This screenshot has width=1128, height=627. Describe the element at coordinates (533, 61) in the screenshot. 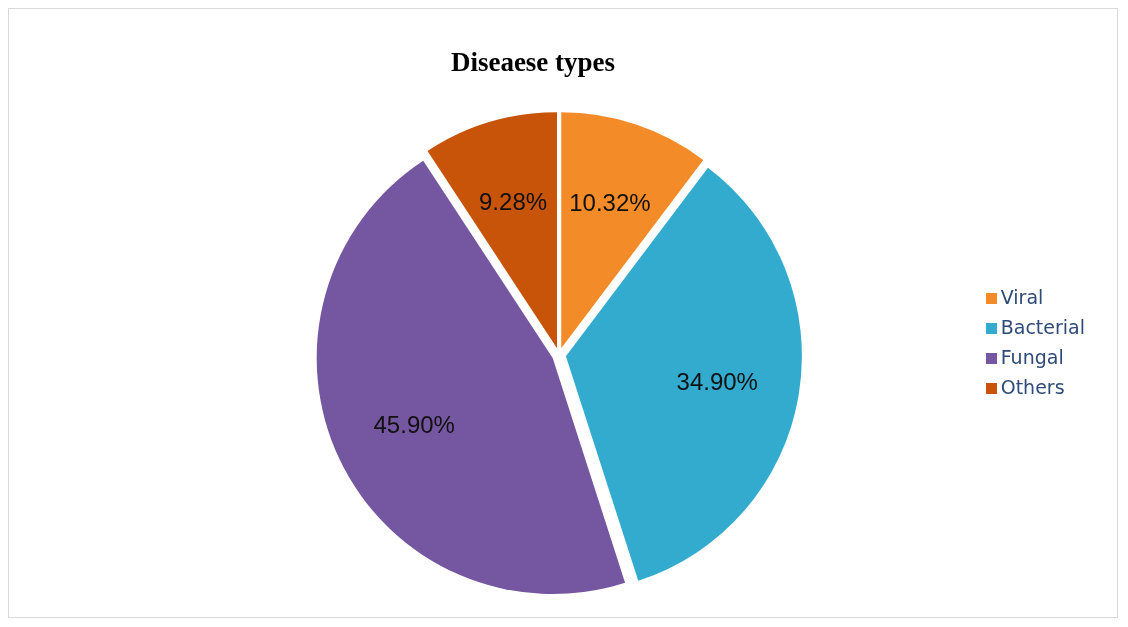

I see `chart-title: Diseaese types` at that location.